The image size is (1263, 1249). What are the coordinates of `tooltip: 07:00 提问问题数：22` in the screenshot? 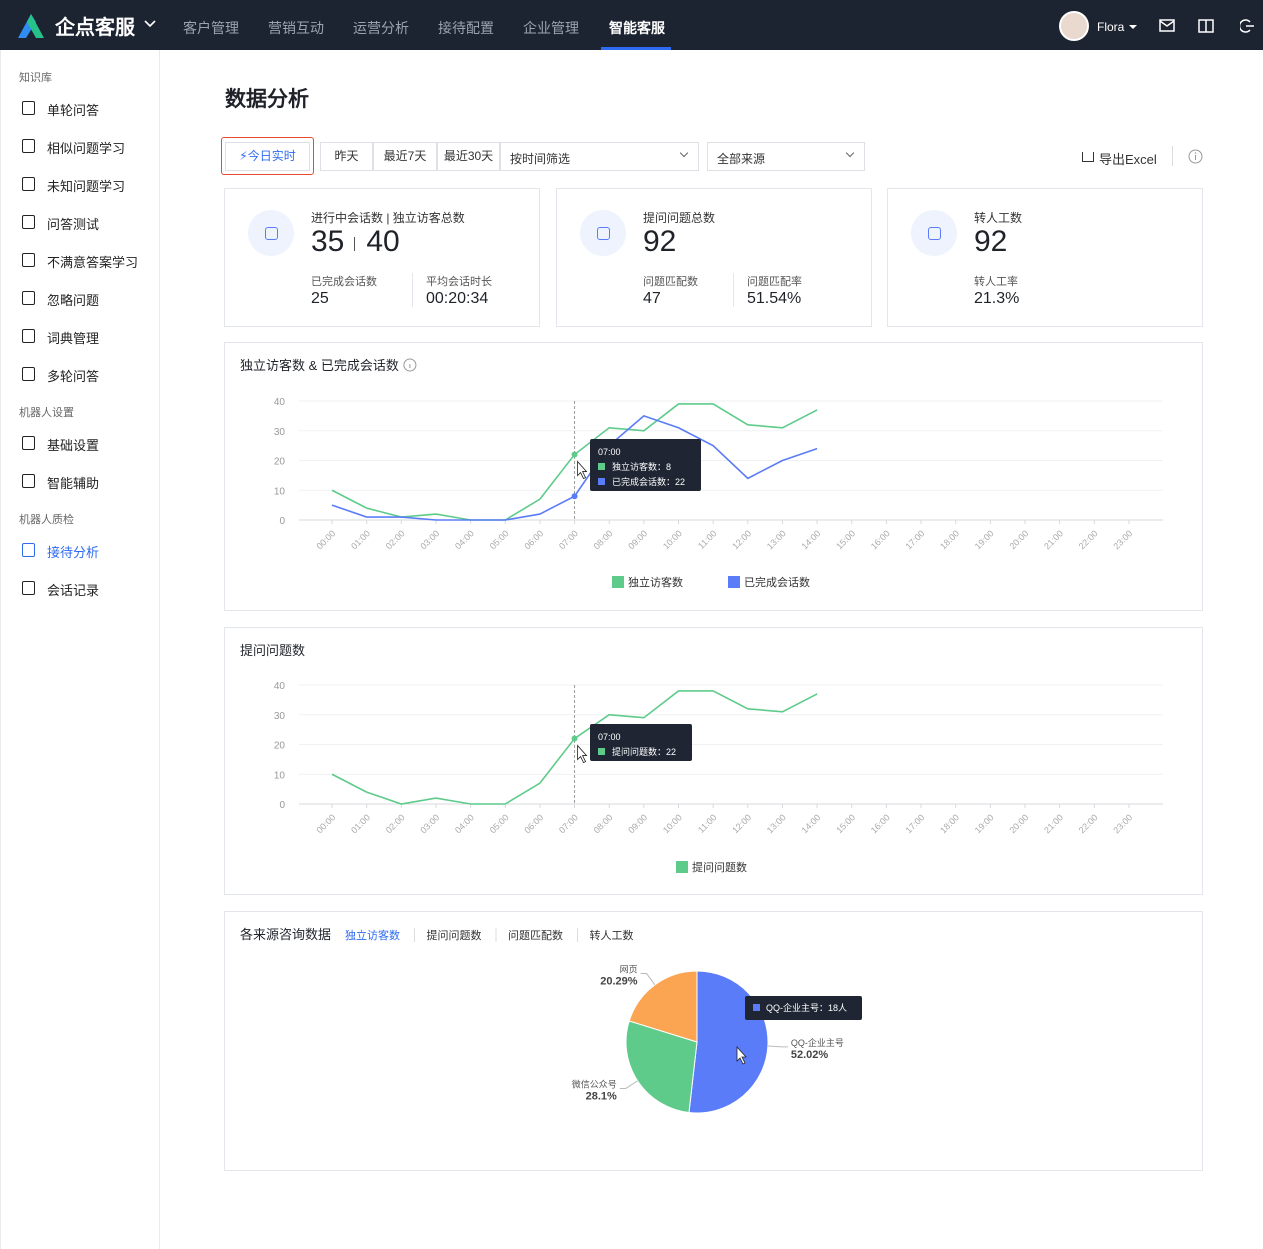 It's located at (641, 742).